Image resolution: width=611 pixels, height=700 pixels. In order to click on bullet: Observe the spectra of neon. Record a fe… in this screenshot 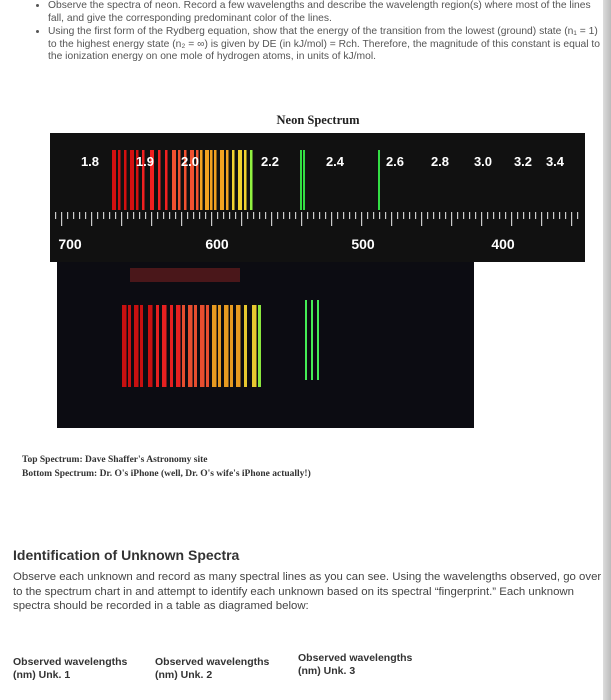, I will do `click(325, 12)`.